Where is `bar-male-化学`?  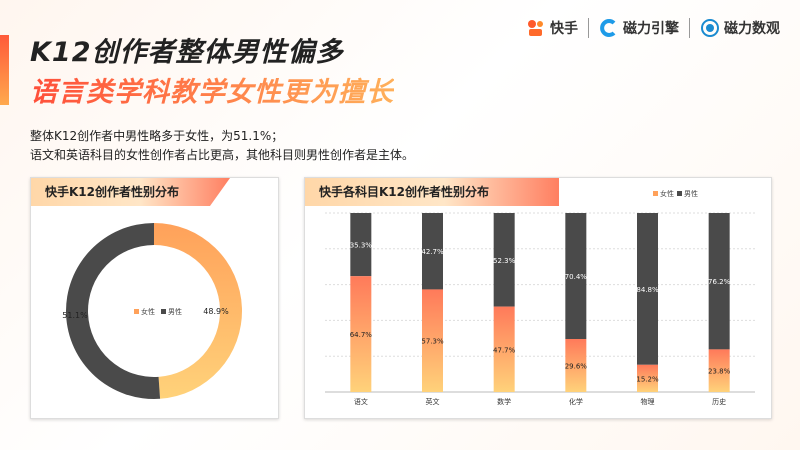
bar-male-化学 is located at coordinates (576, 276).